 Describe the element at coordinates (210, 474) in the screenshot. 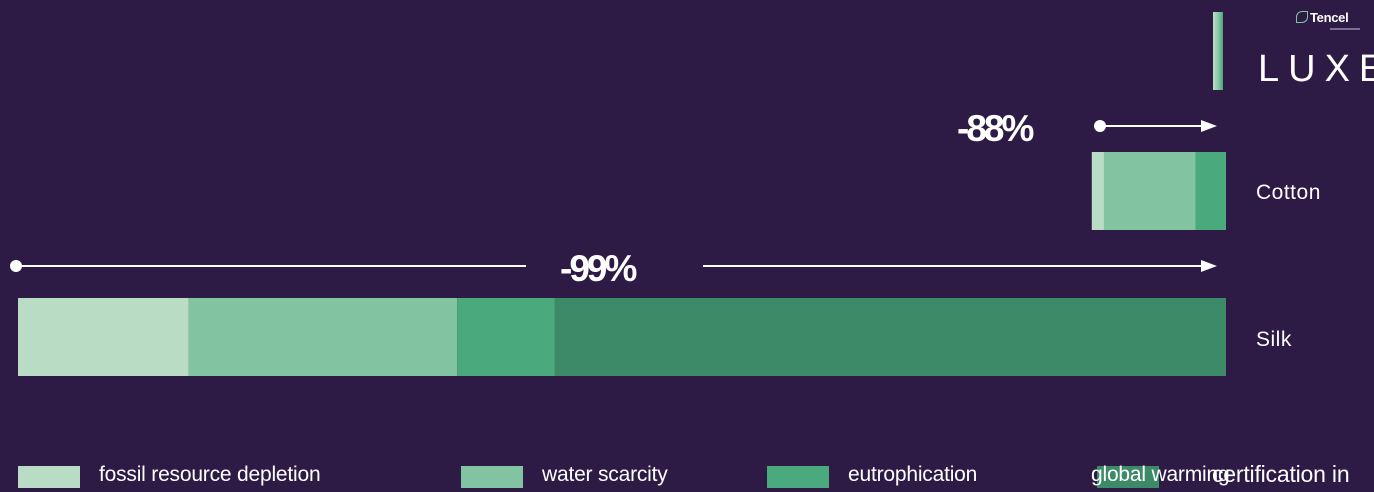

I see `legend-label: fossil resource depletion` at that location.